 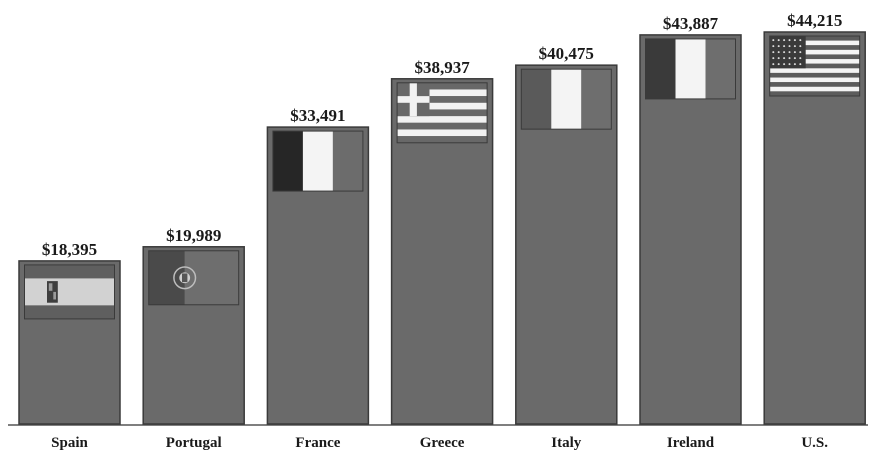 What do you see at coordinates (317, 115) in the screenshot?
I see `value-label: $33,491` at bounding box center [317, 115].